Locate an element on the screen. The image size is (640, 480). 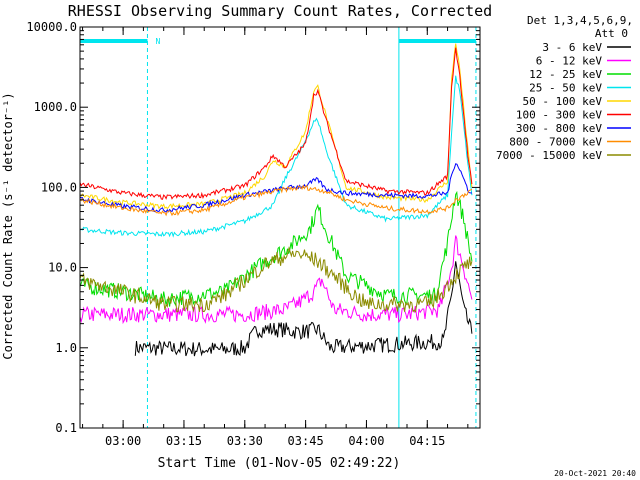
legend-label-4: 50 - 100 keV is located at coordinates (563, 101).